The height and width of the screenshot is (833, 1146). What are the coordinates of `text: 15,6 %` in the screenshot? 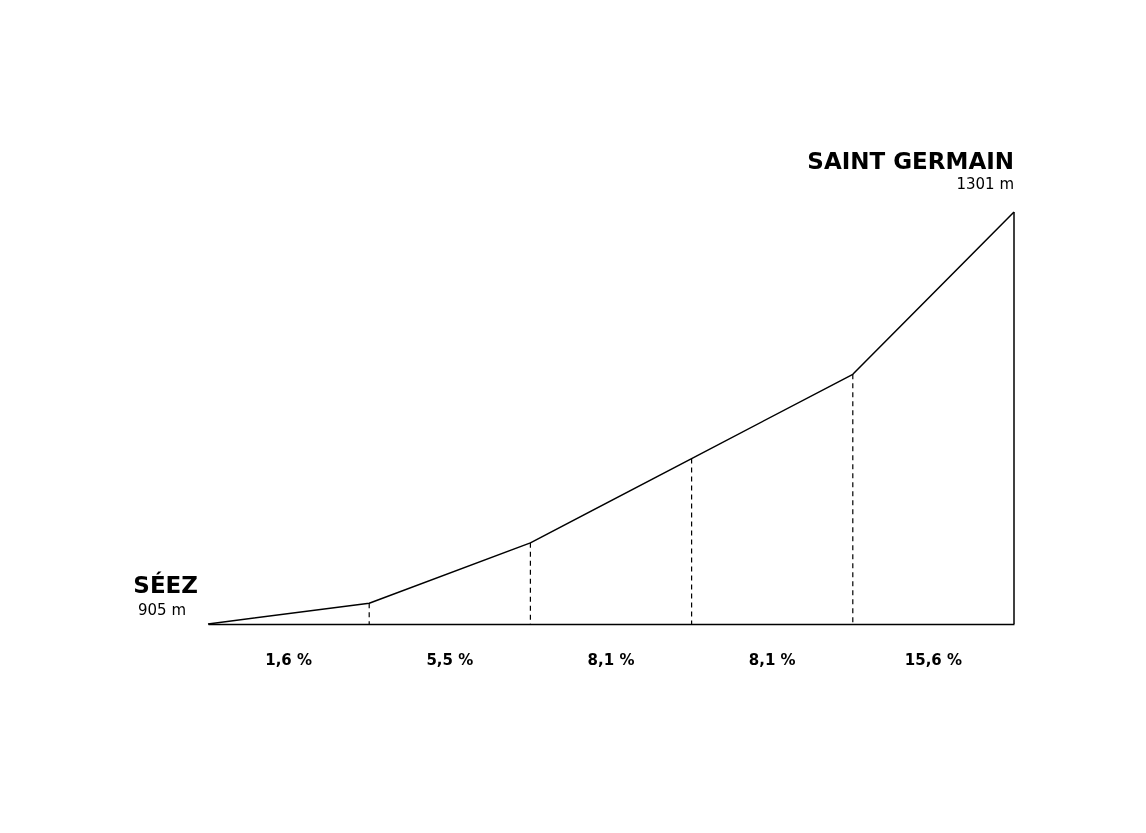 It's located at (933, 660).